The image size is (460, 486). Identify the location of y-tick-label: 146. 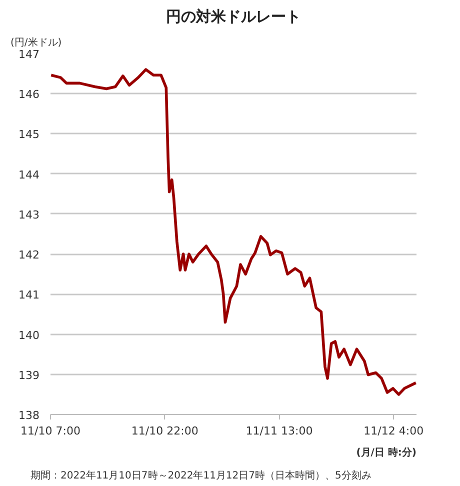
(29, 95).